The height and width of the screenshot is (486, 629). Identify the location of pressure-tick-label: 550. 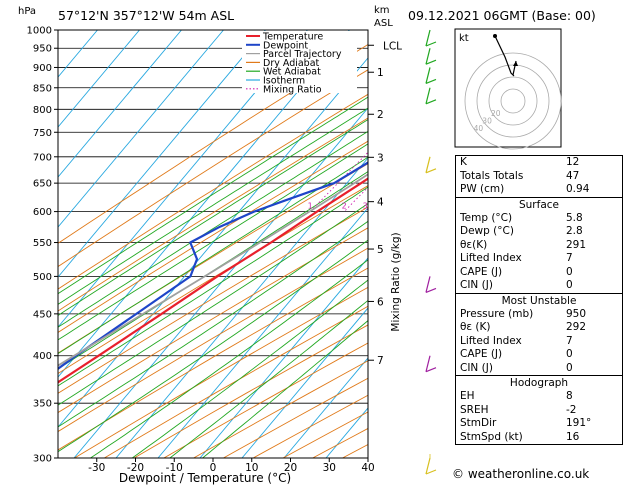
(42, 243).